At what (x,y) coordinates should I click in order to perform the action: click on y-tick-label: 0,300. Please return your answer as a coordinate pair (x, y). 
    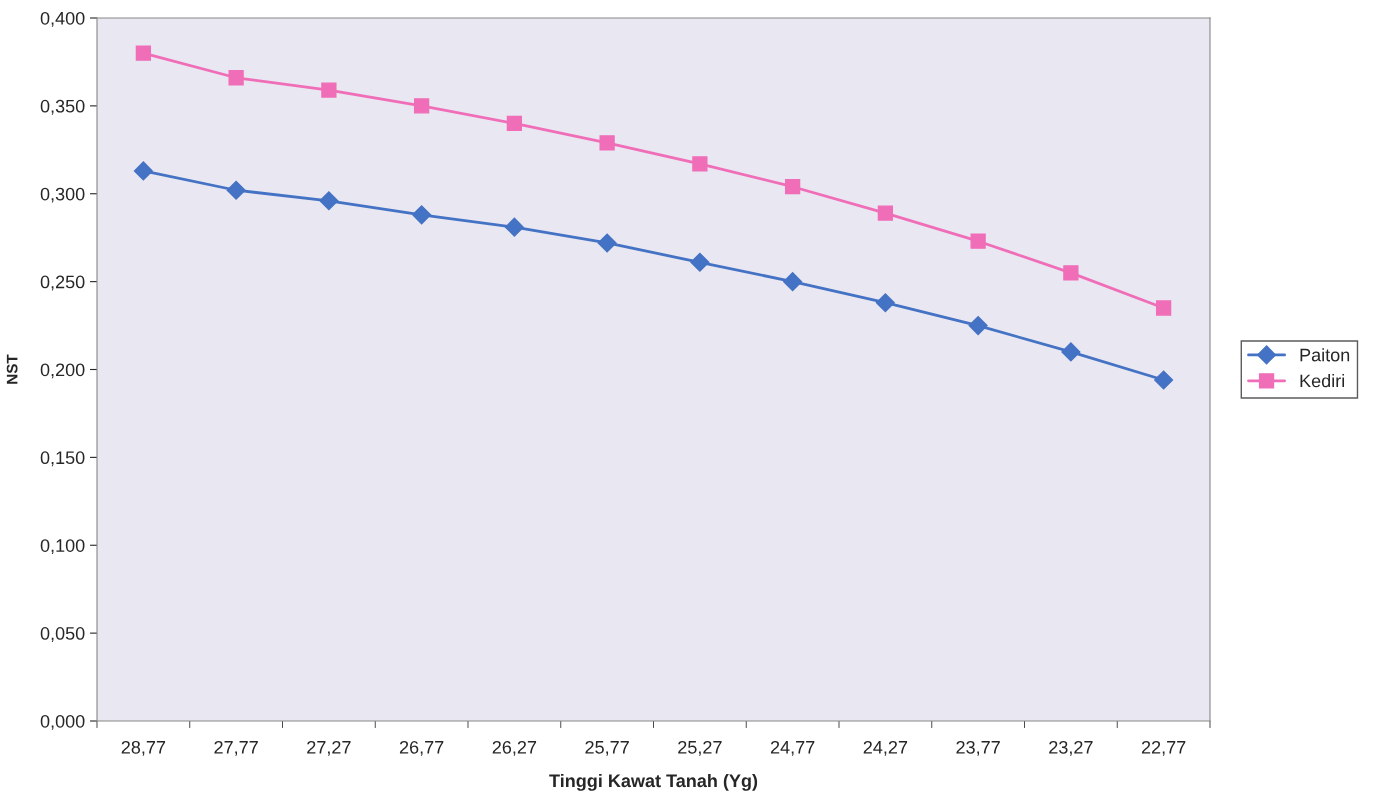
    Looking at the image, I should click on (62, 195).